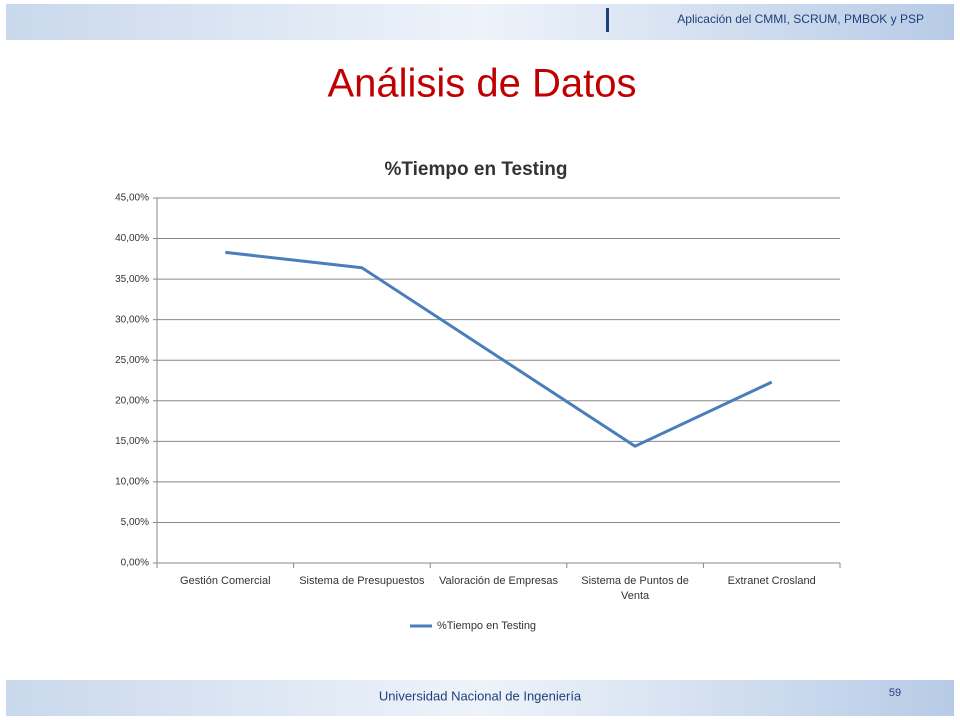 The width and height of the screenshot is (960, 720). Describe the element at coordinates (771, 581) in the screenshot. I see `x-tick-label: Extranet Crosland` at that location.